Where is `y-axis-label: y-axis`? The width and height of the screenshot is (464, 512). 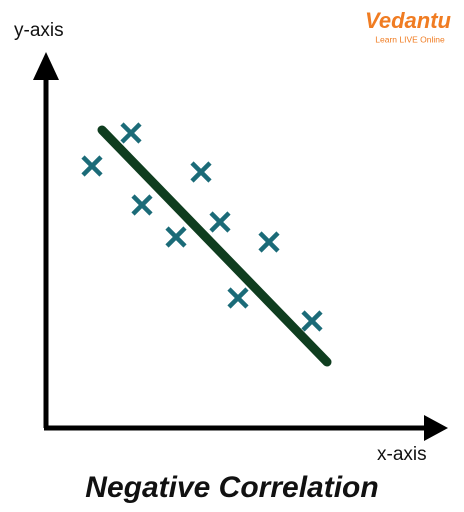
y-axis-label: y-axis is located at coordinates (39, 30).